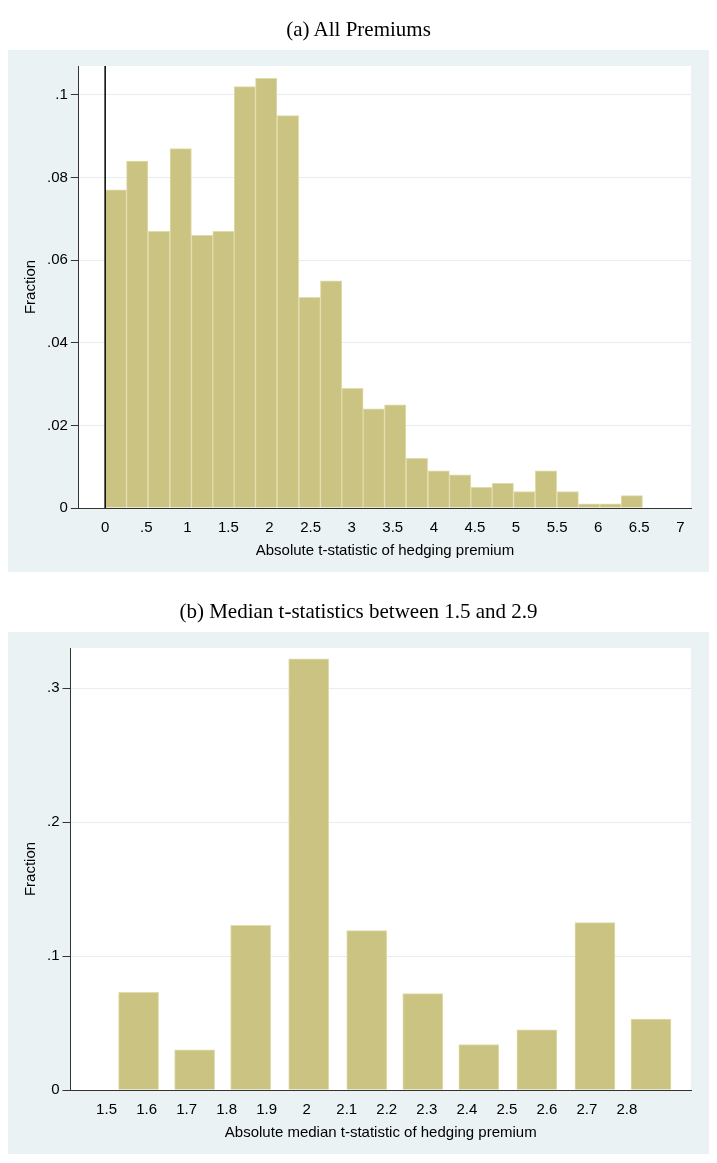 The image size is (717, 1163). I want to click on x-tick-label: 4.5, so click(475, 527).